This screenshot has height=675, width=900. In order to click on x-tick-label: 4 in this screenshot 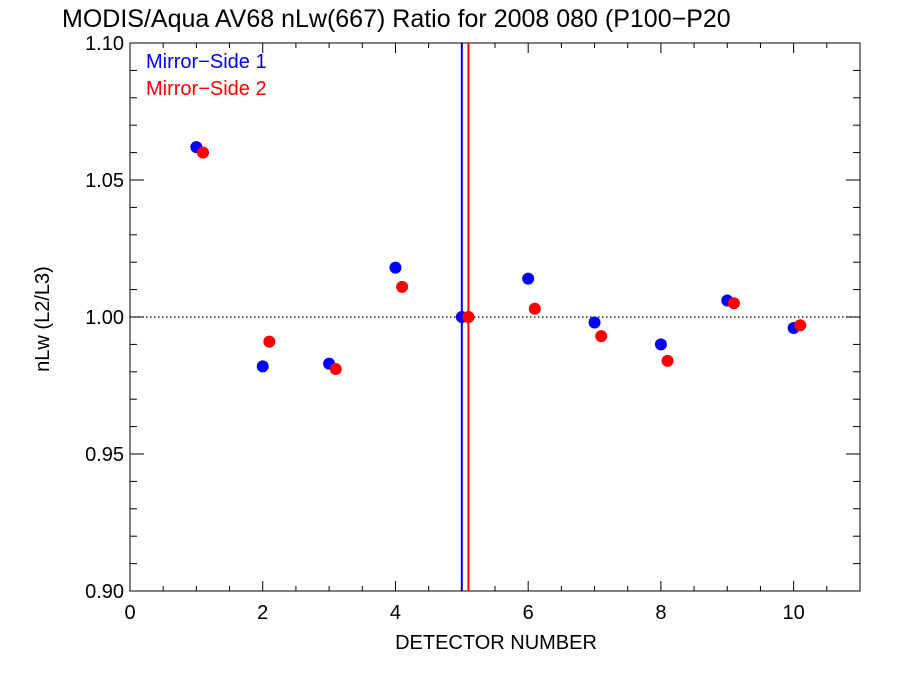, I will do `click(395, 613)`.